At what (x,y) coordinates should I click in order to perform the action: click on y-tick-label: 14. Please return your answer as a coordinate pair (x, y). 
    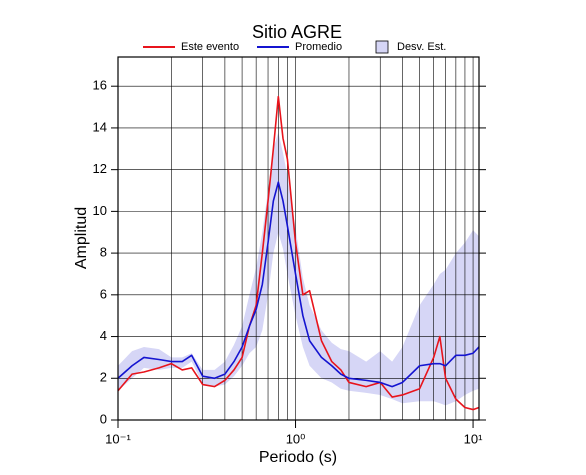
    Looking at the image, I should click on (100, 126).